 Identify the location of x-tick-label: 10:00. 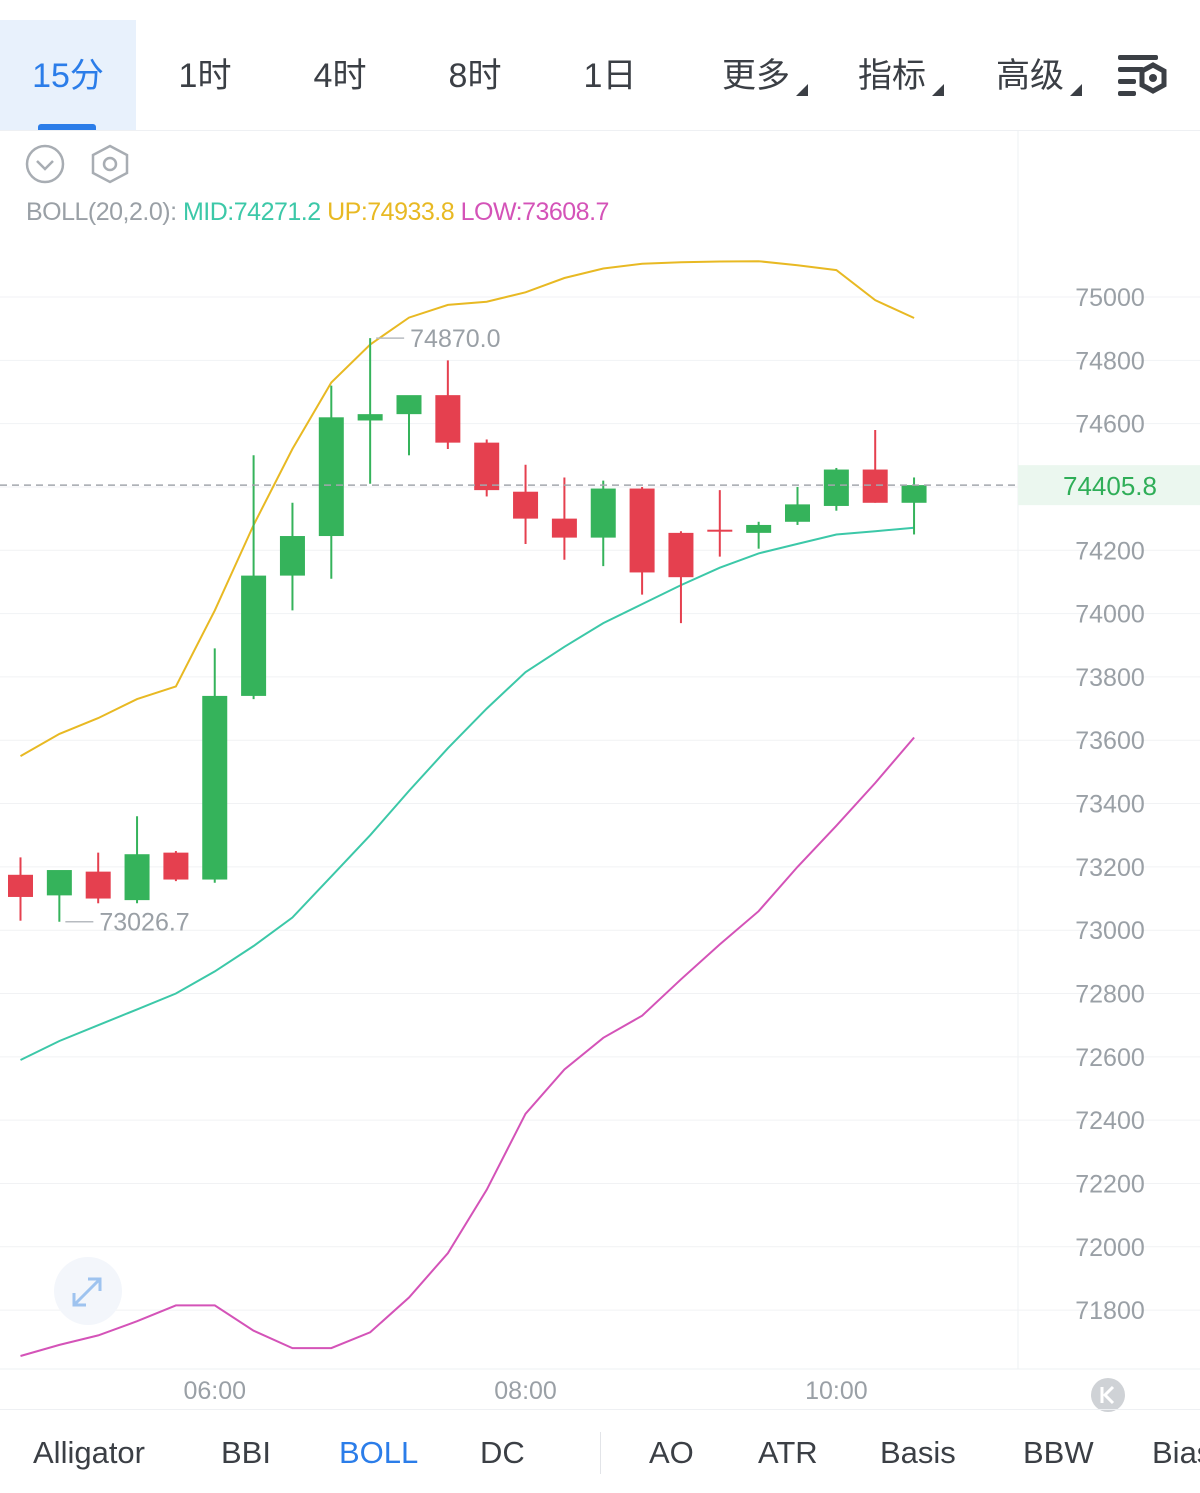
(836, 1391).